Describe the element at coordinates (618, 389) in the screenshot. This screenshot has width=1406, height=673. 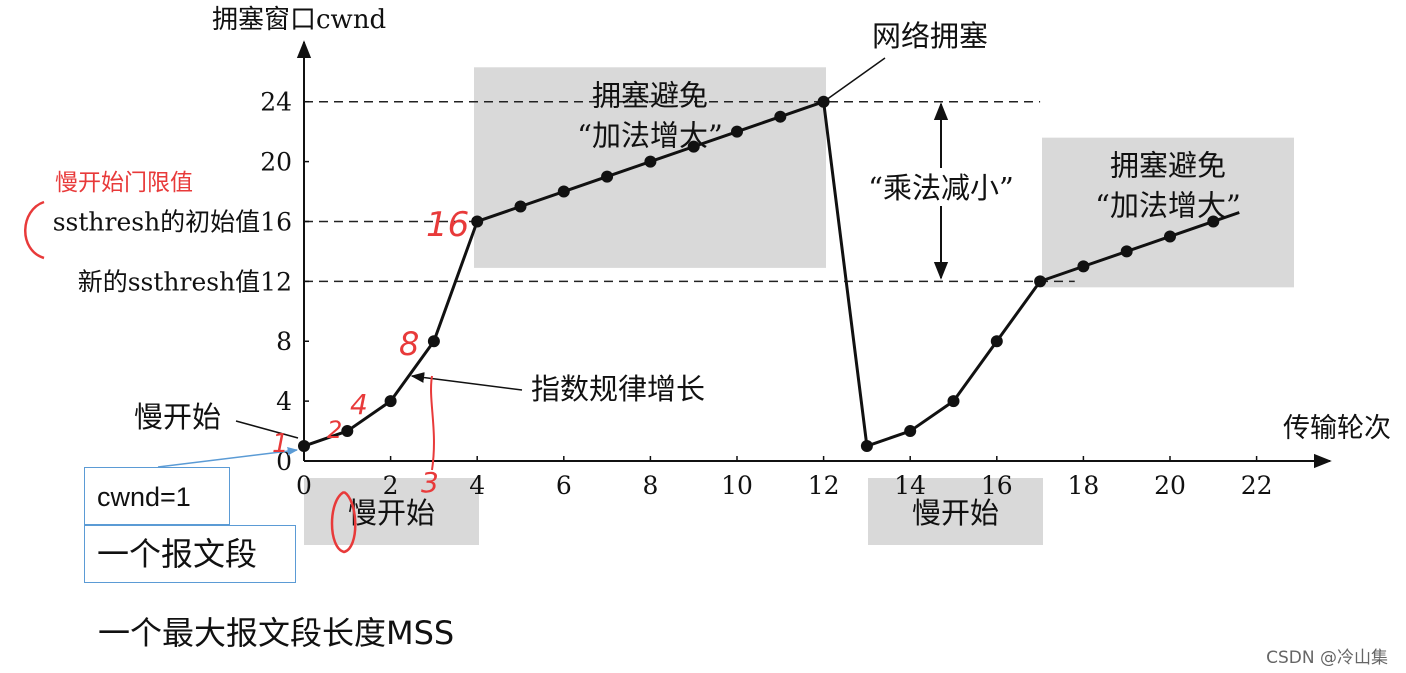
I see `exponential-label: 指数规律增长` at that location.